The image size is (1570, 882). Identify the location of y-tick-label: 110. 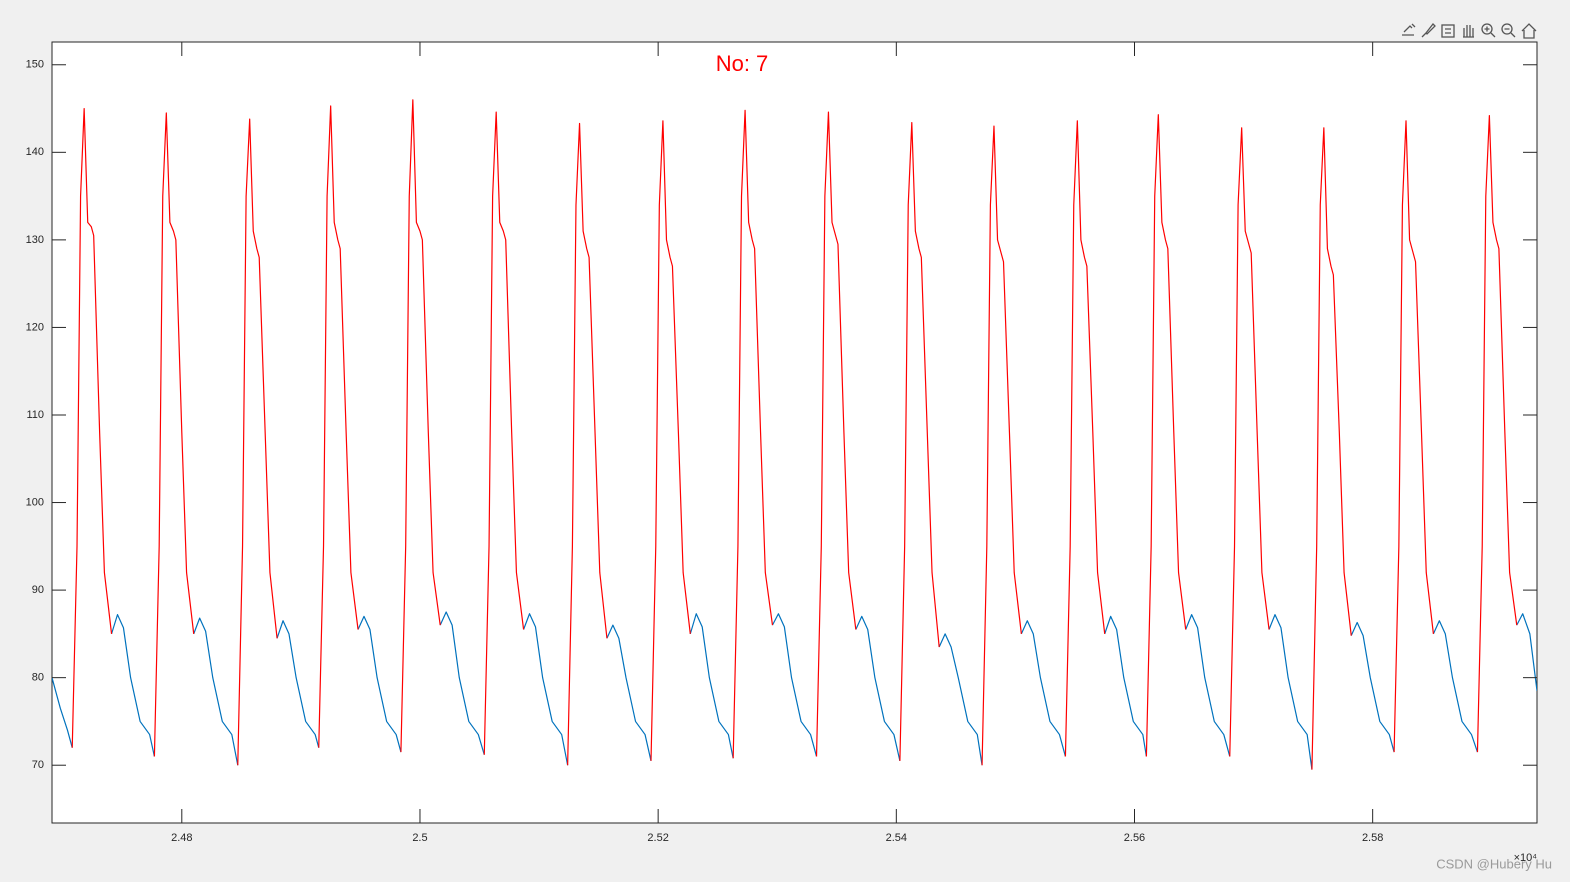
(35, 415).